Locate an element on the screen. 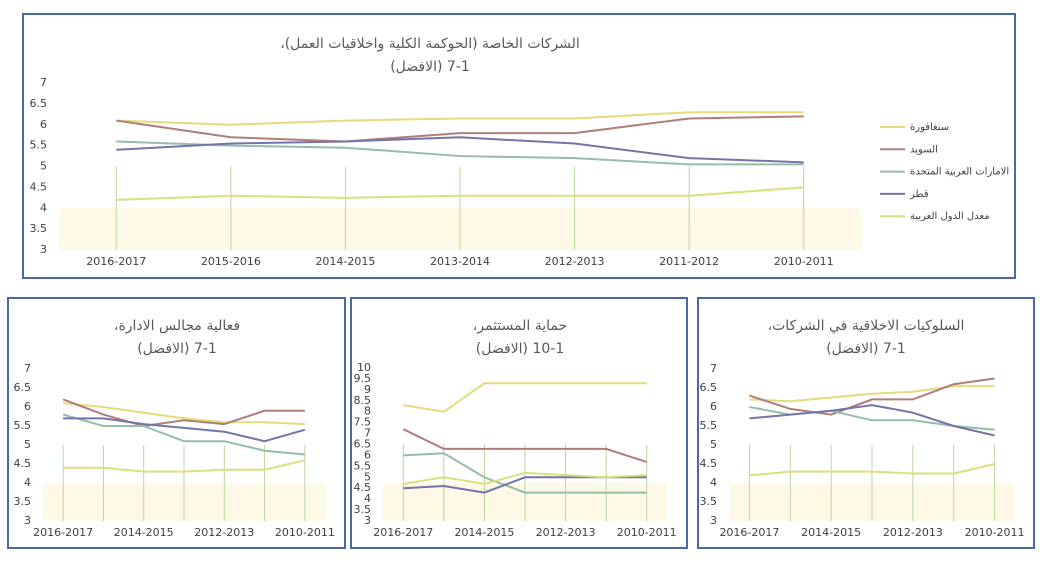 The width and height of the screenshot is (1040, 562). legend-label: قطر is located at coordinates (919, 194).